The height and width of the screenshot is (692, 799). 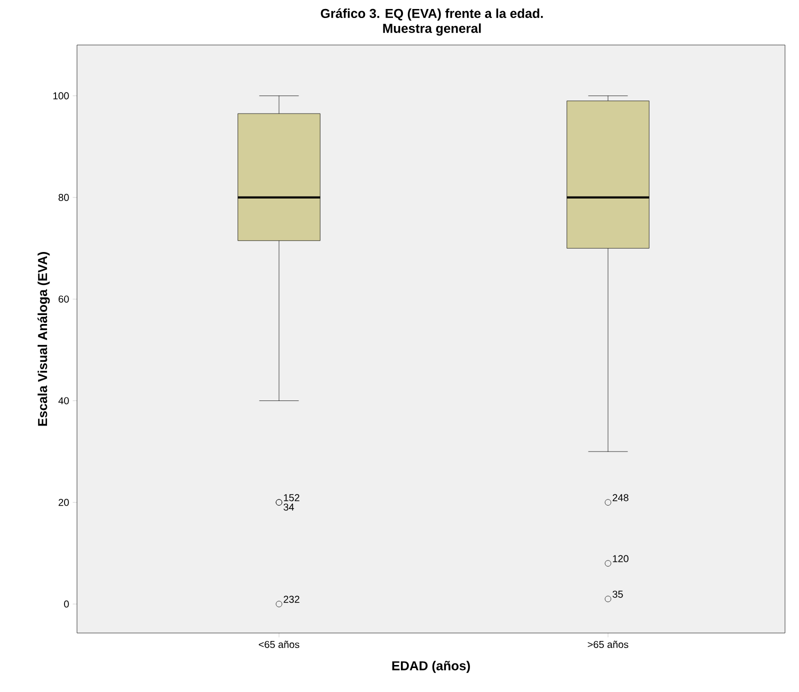 I want to click on annotation: 232, so click(x=292, y=599).